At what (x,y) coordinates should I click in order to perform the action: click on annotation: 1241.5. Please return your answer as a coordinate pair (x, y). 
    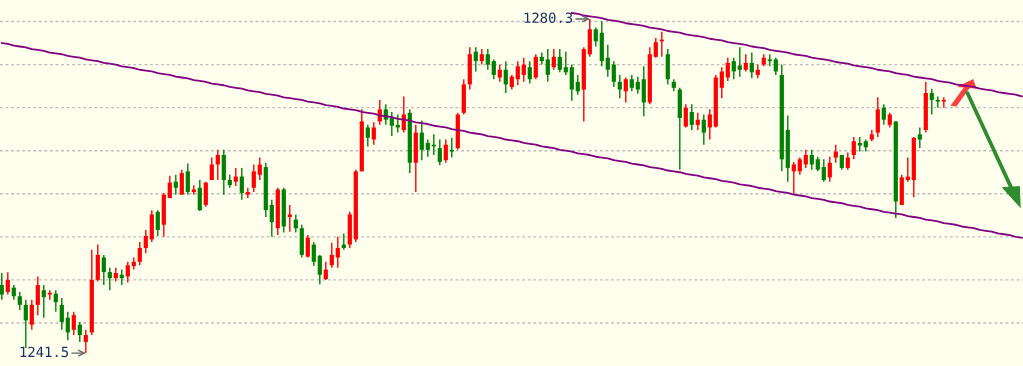
    Looking at the image, I should click on (44, 352).